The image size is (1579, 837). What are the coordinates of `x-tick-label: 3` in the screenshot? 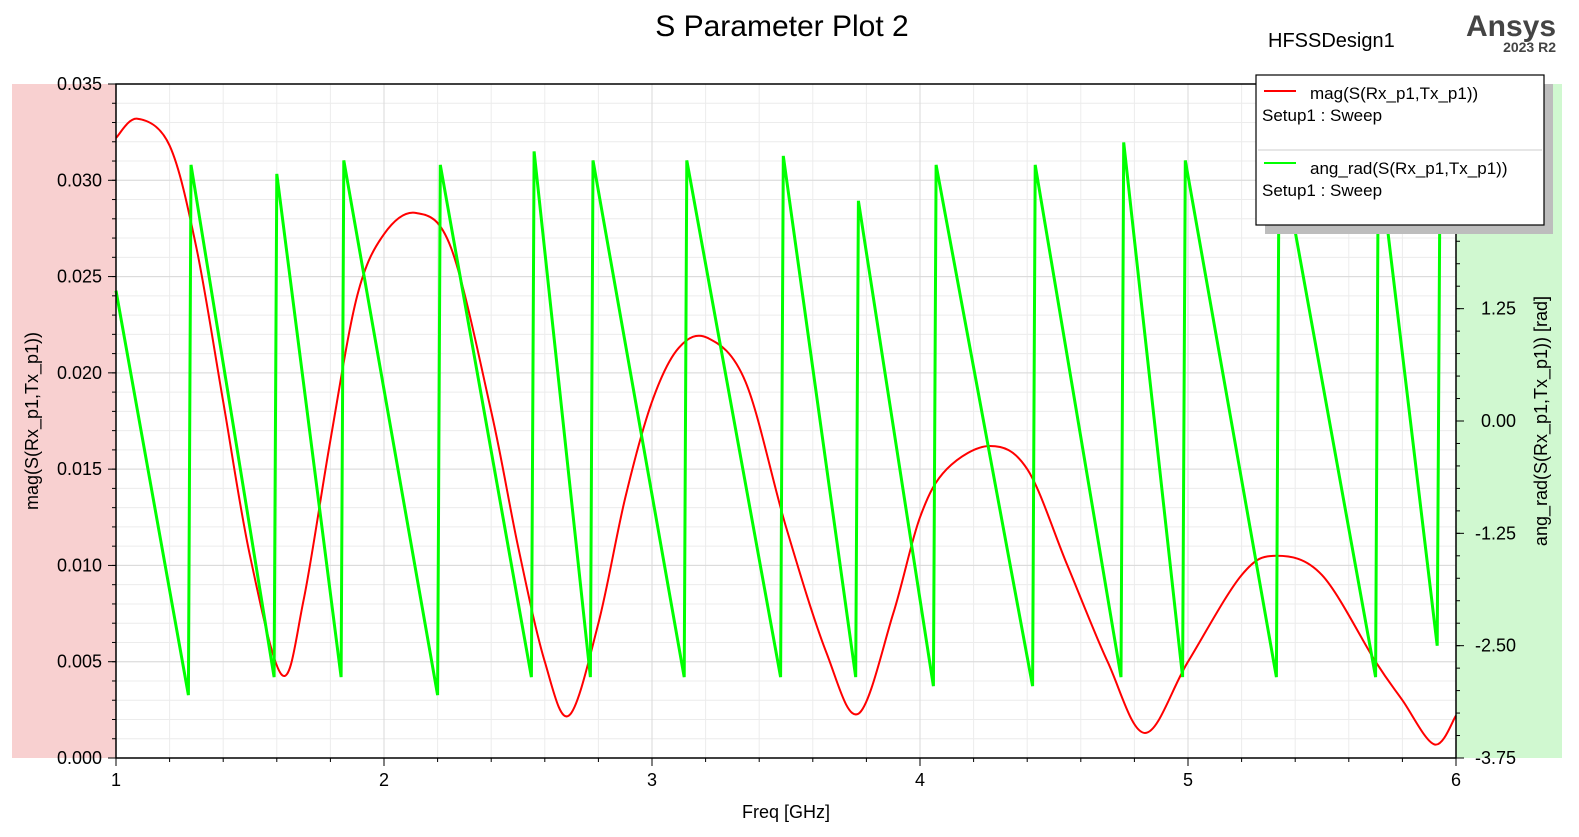 It's located at (652, 780).